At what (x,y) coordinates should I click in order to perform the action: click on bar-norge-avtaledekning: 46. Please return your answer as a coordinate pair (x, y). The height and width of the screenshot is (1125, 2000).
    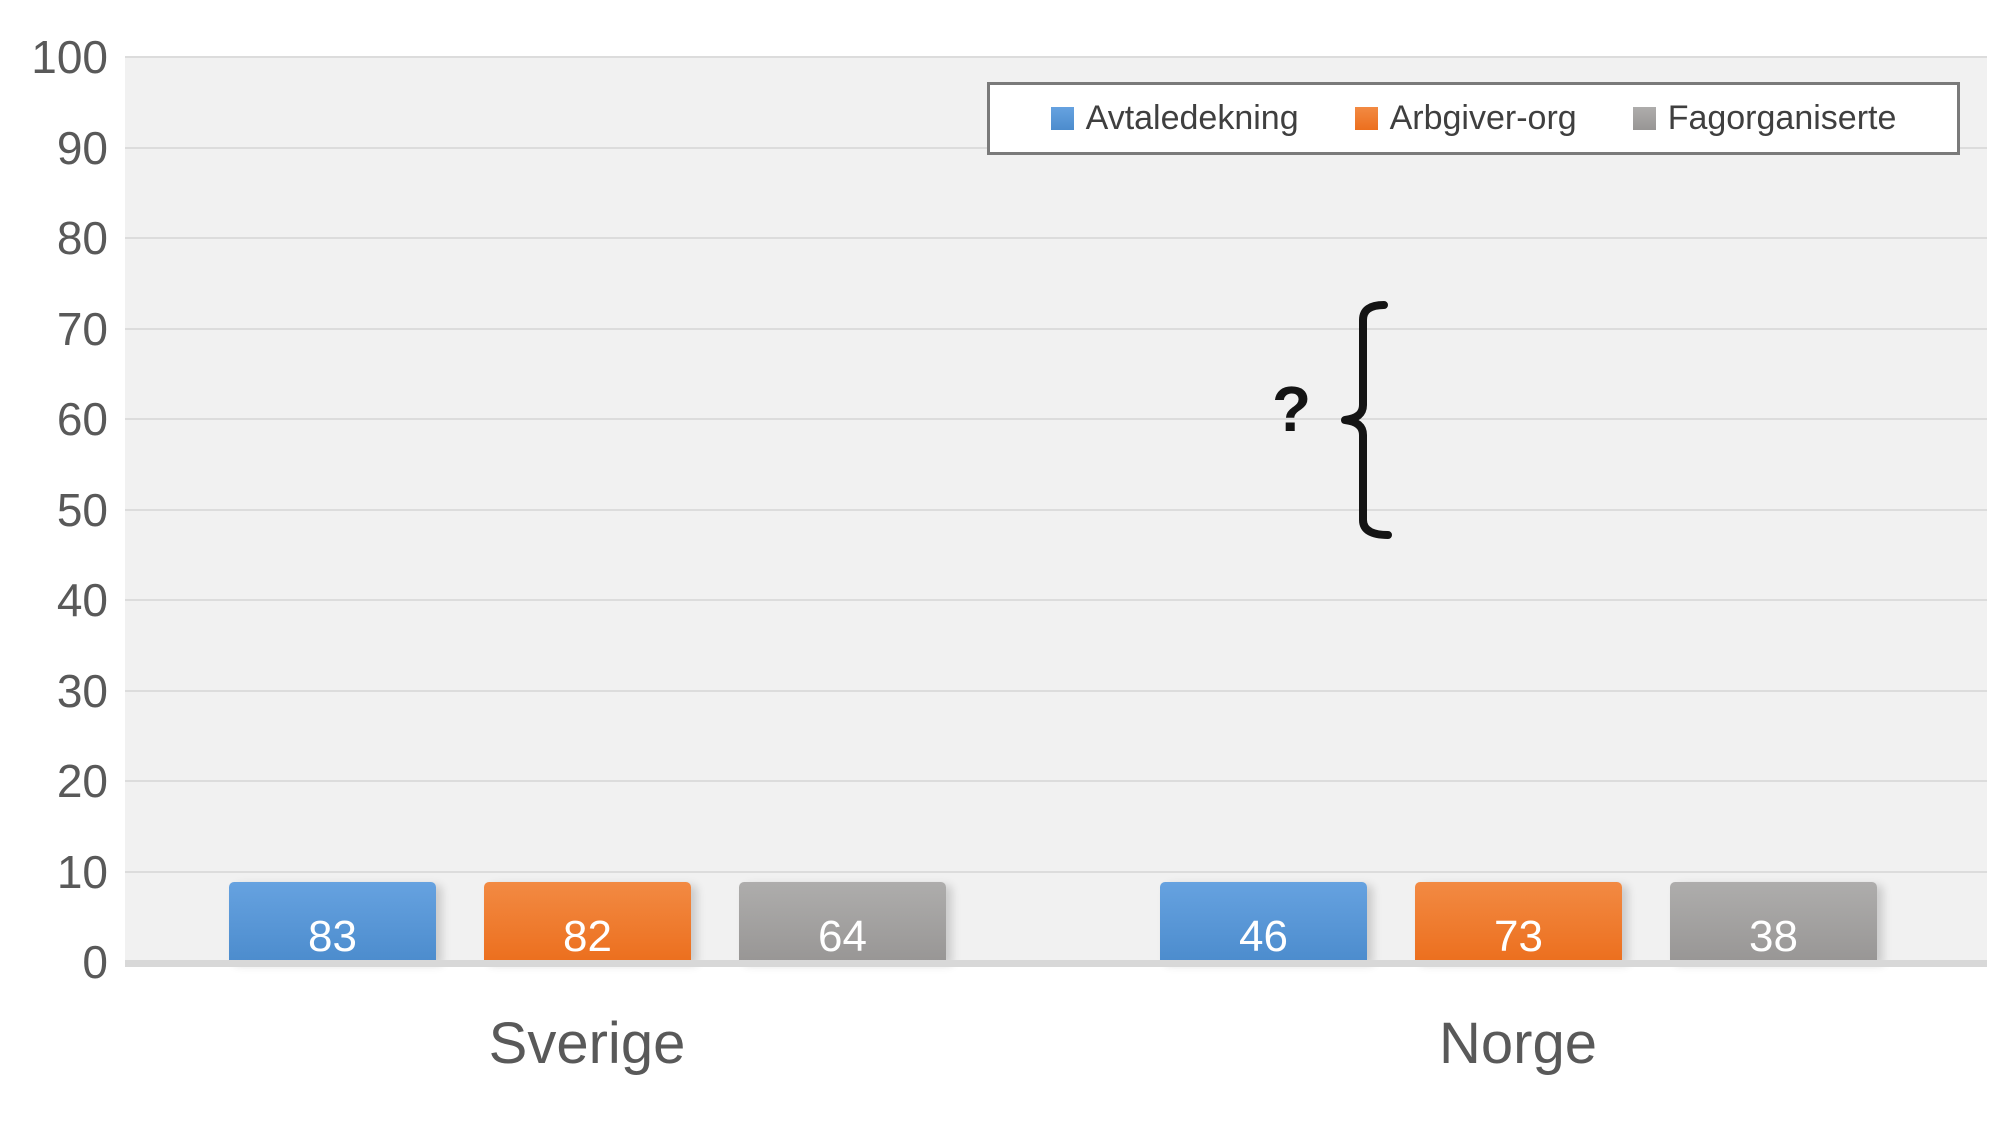
    Looking at the image, I should click on (1263, 922).